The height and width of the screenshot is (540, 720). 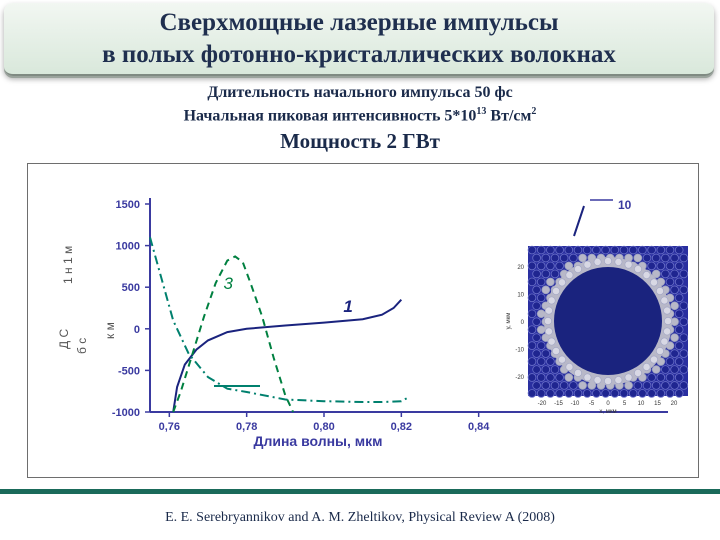 I want to click on inset-x-tick: 0, so click(x=608, y=404).